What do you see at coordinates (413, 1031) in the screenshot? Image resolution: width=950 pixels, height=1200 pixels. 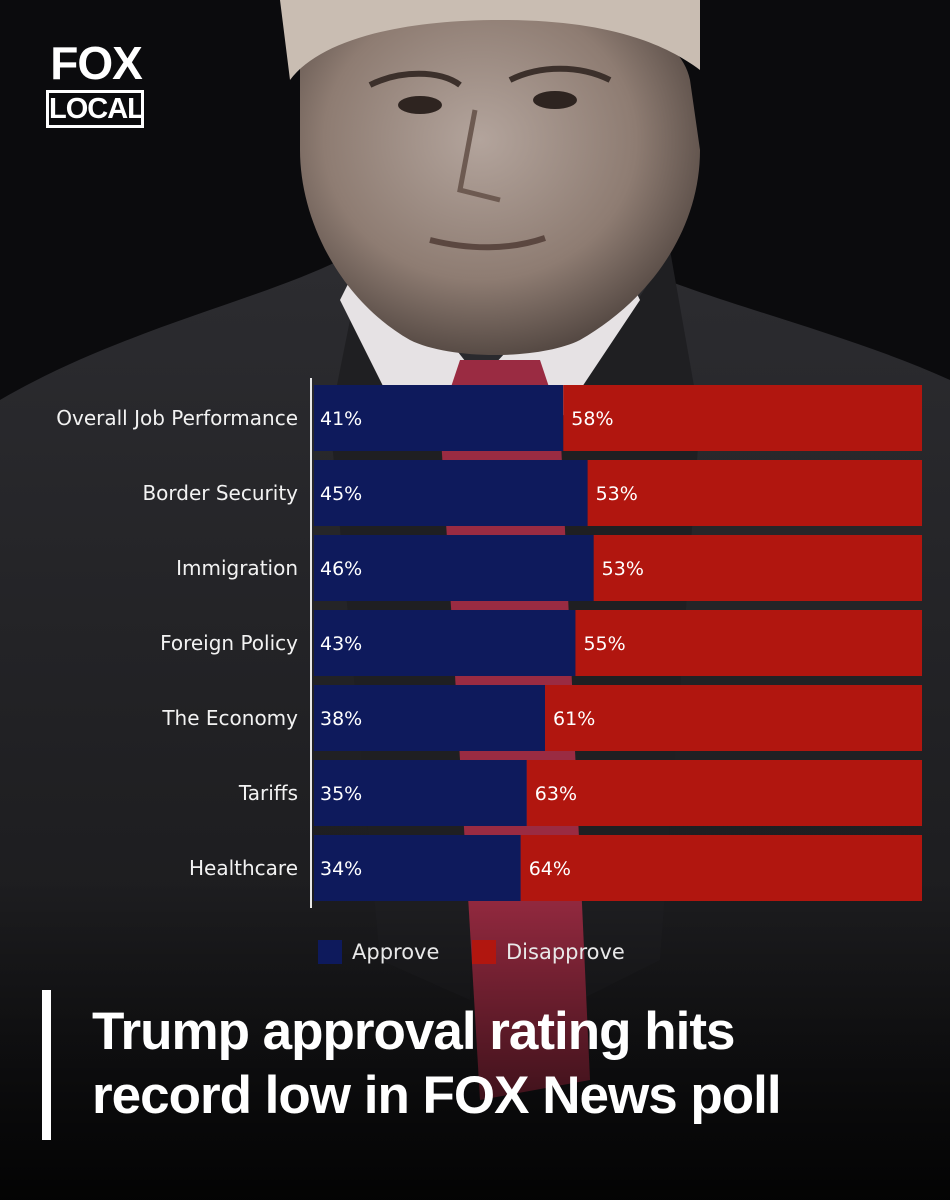 I see `headline-line-1: Trump approval rating hits` at bounding box center [413, 1031].